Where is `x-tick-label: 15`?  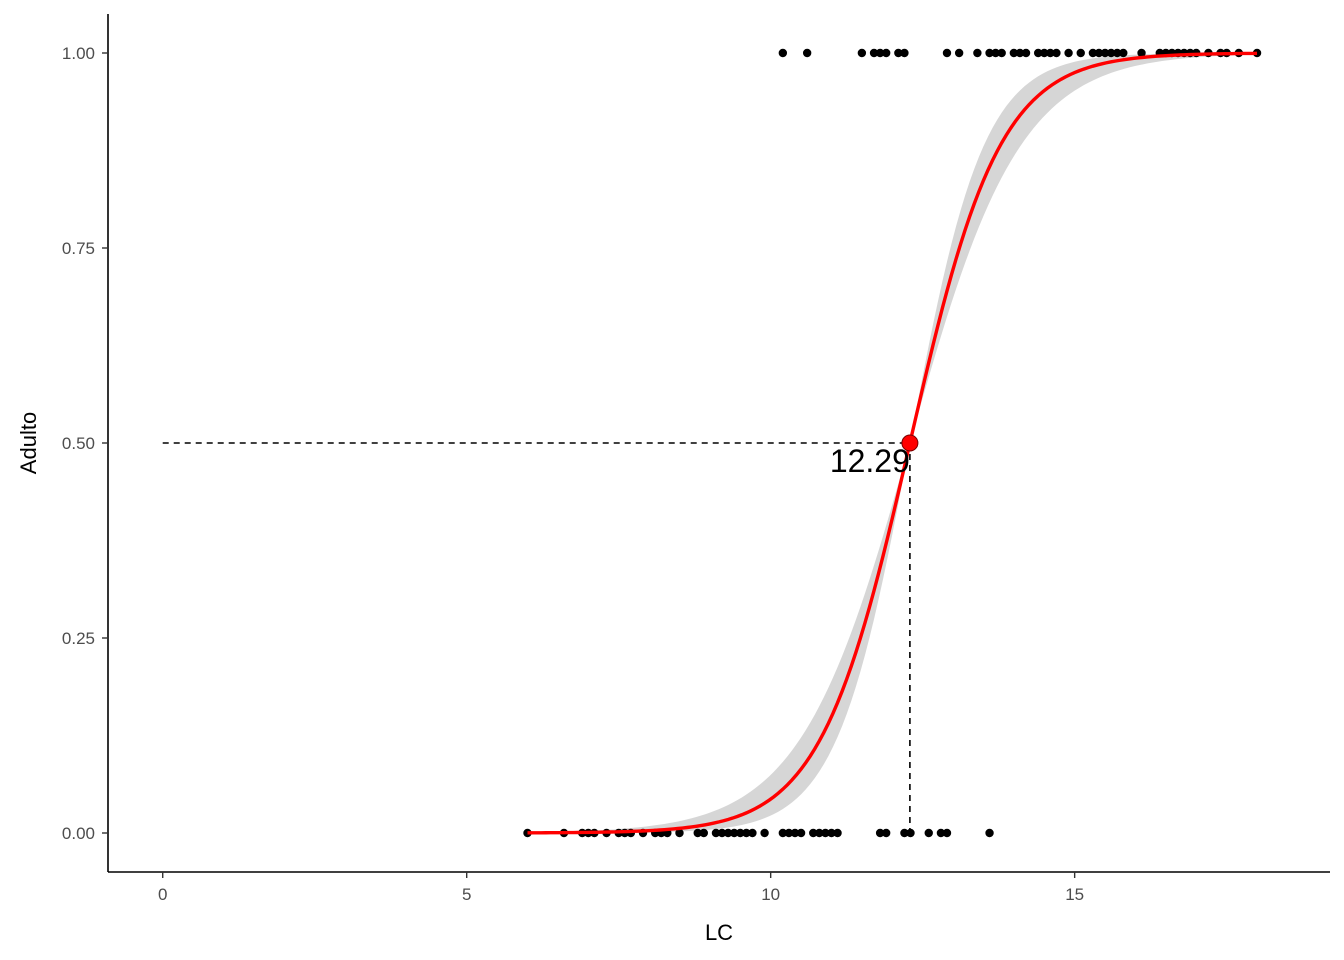 x-tick-label: 15 is located at coordinates (1074, 894).